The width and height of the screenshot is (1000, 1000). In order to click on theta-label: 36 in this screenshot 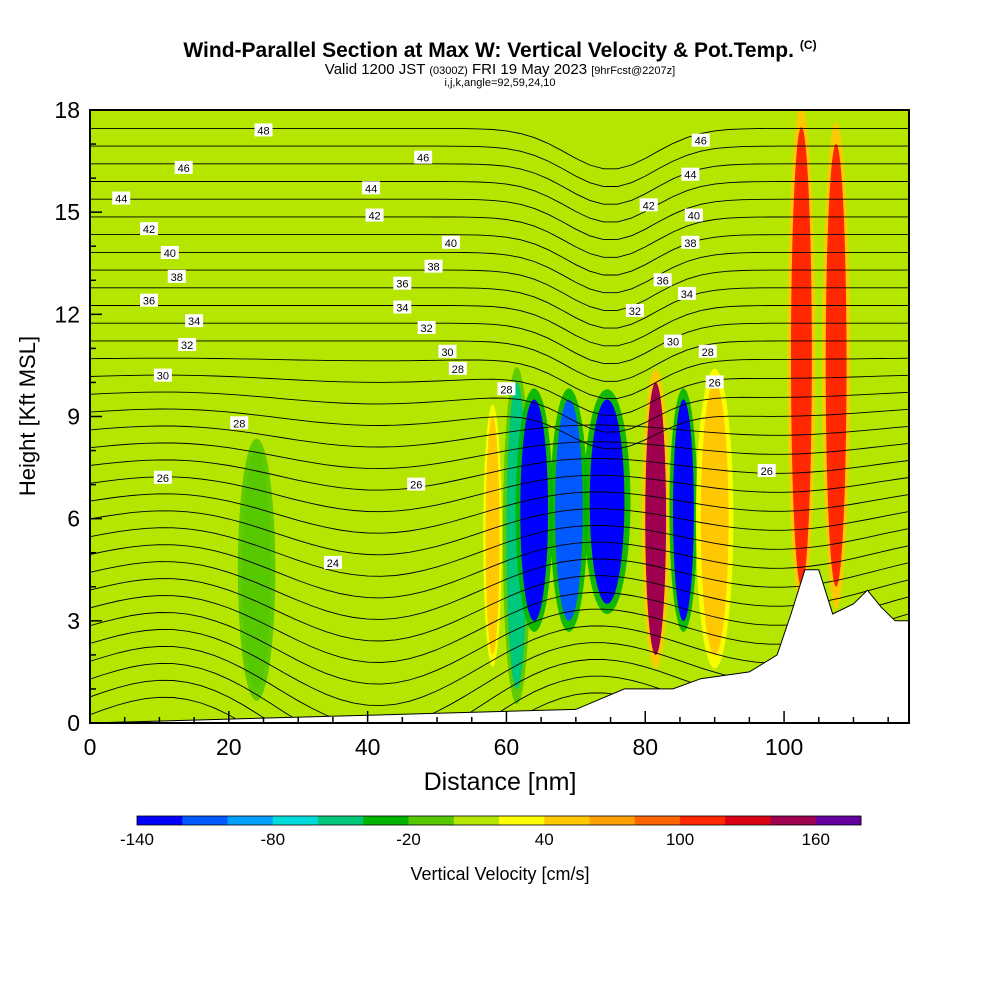, I will do `click(402, 283)`.